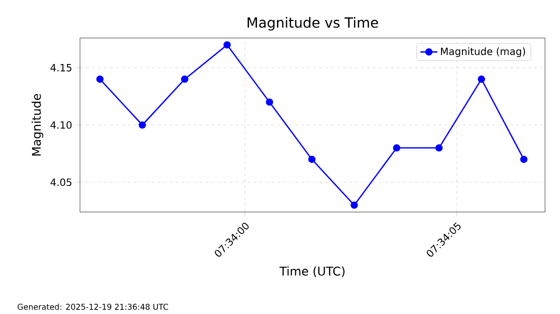  Describe the element at coordinates (313, 24) in the screenshot. I see `chart-title: Magnitude vs Time` at that location.